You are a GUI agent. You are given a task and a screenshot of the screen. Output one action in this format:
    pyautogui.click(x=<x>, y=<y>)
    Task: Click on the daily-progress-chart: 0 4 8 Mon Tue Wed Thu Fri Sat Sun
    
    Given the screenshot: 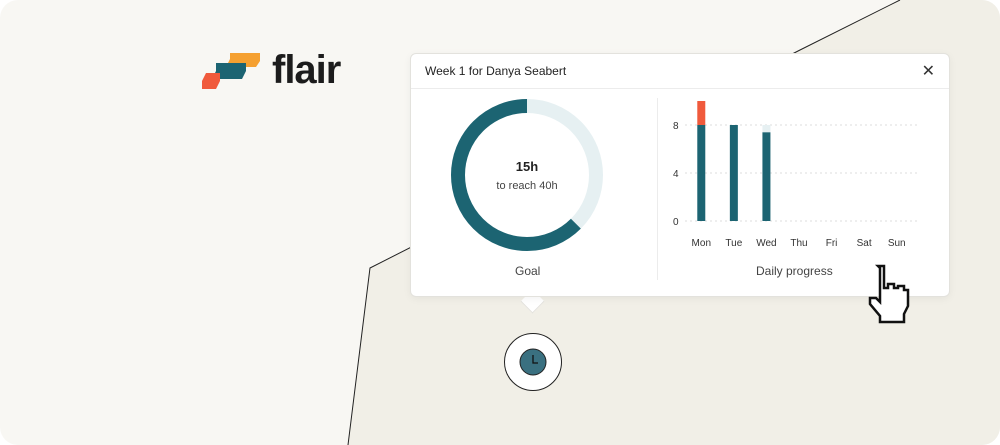 What is the action you would take?
    pyautogui.click(x=795, y=175)
    